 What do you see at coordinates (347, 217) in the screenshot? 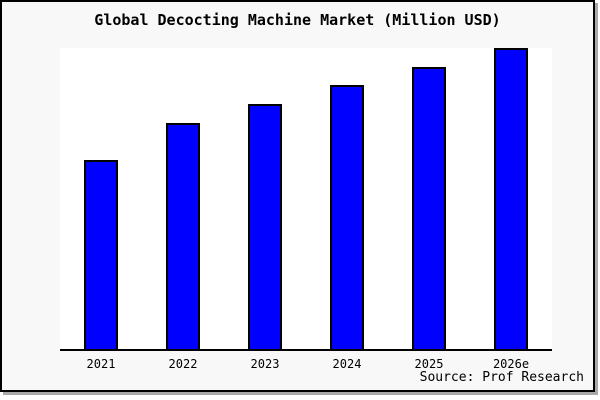
I see `bar-2024` at bounding box center [347, 217].